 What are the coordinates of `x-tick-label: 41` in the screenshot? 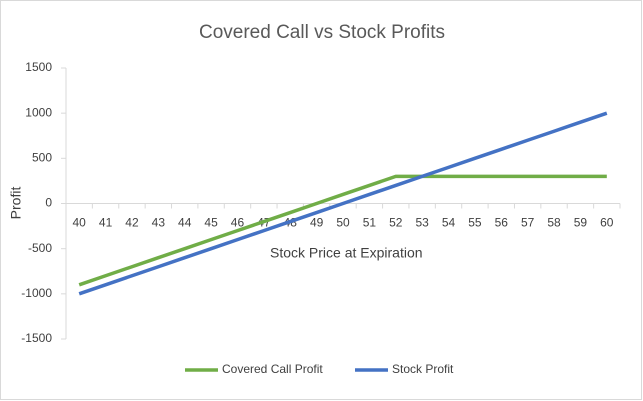 It's located at (106, 223).